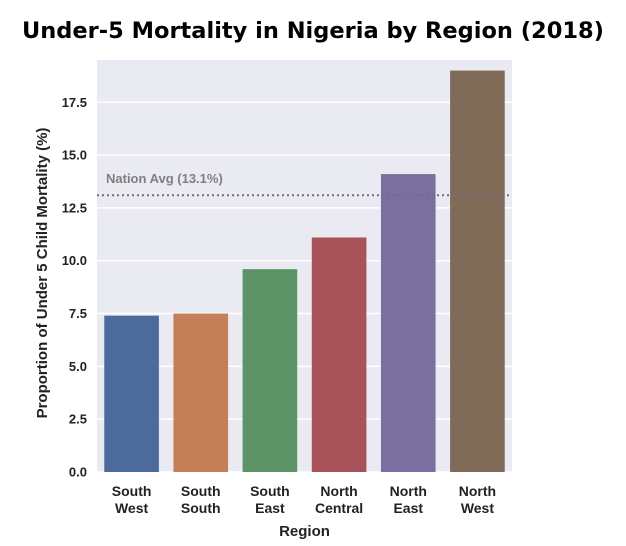 Image resolution: width=626 pixels, height=546 pixels. What do you see at coordinates (201, 392) in the screenshot?
I see `bar-south-south` at bounding box center [201, 392].